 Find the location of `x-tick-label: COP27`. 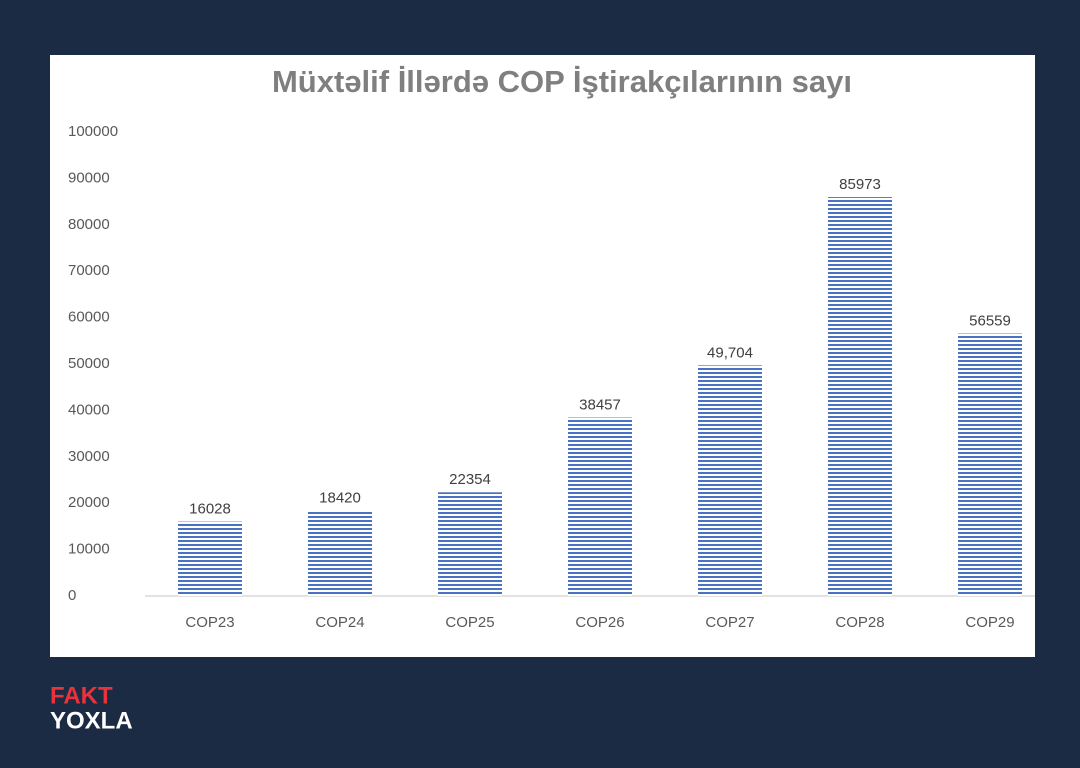

x-tick-label: COP27 is located at coordinates (729, 622).